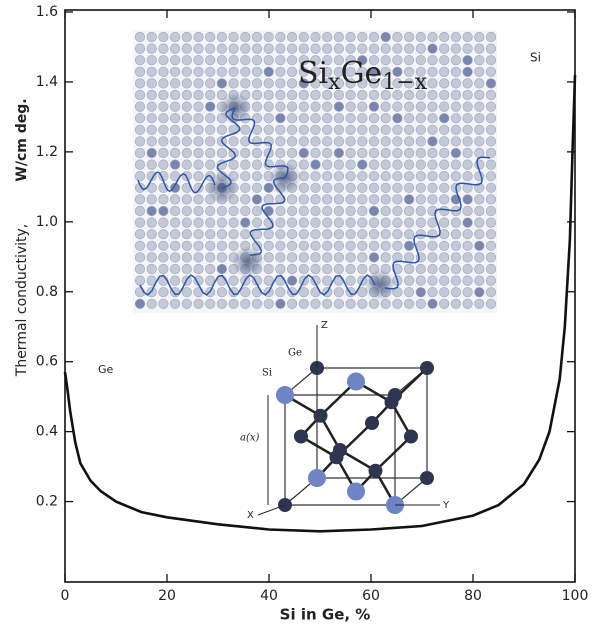  What do you see at coordinates (535, 58) in the screenshot?
I see `annotation: Si` at bounding box center [535, 58].